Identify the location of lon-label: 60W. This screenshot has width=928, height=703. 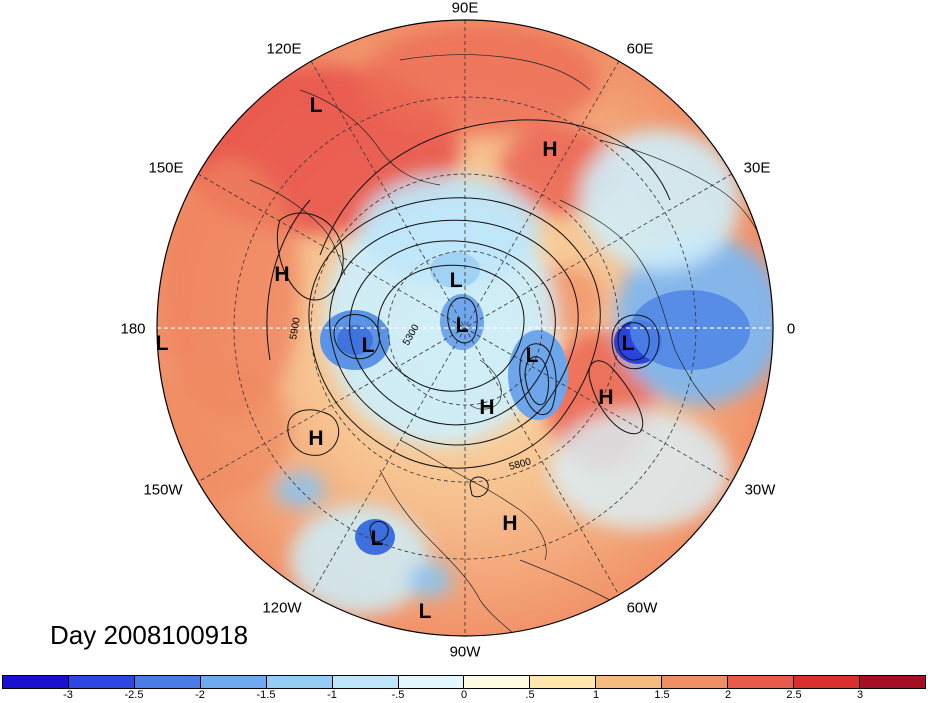
(642, 608).